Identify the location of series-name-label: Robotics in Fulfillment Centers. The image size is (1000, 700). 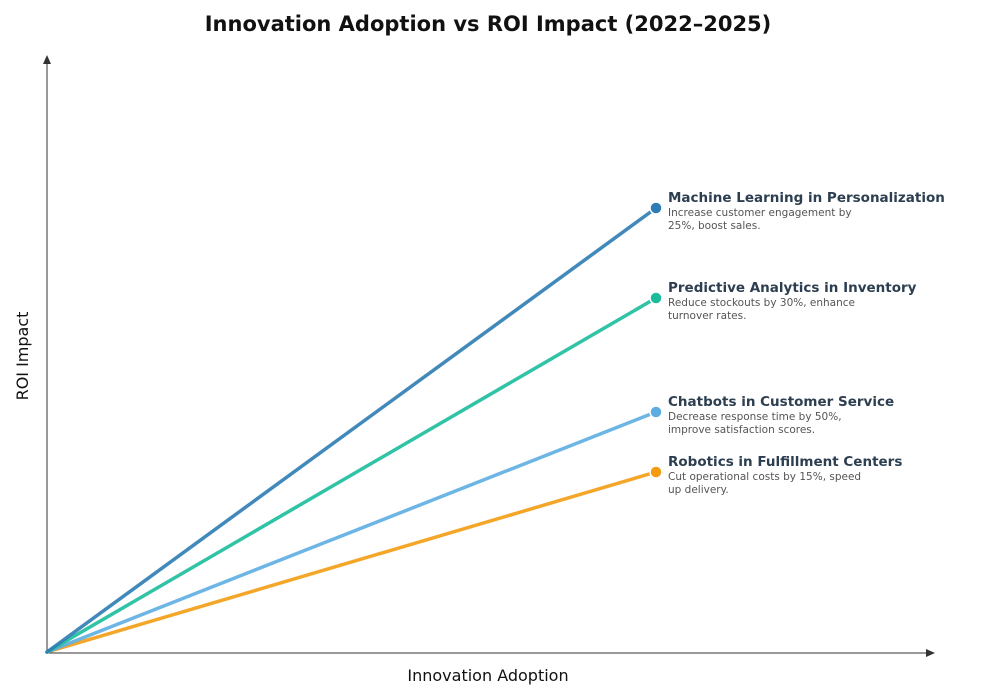
(785, 462).